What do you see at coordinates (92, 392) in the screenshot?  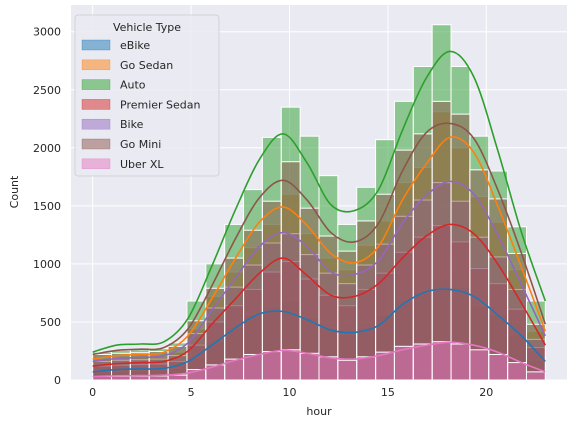 I see `x-tick-label: 0` at bounding box center [92, 392].